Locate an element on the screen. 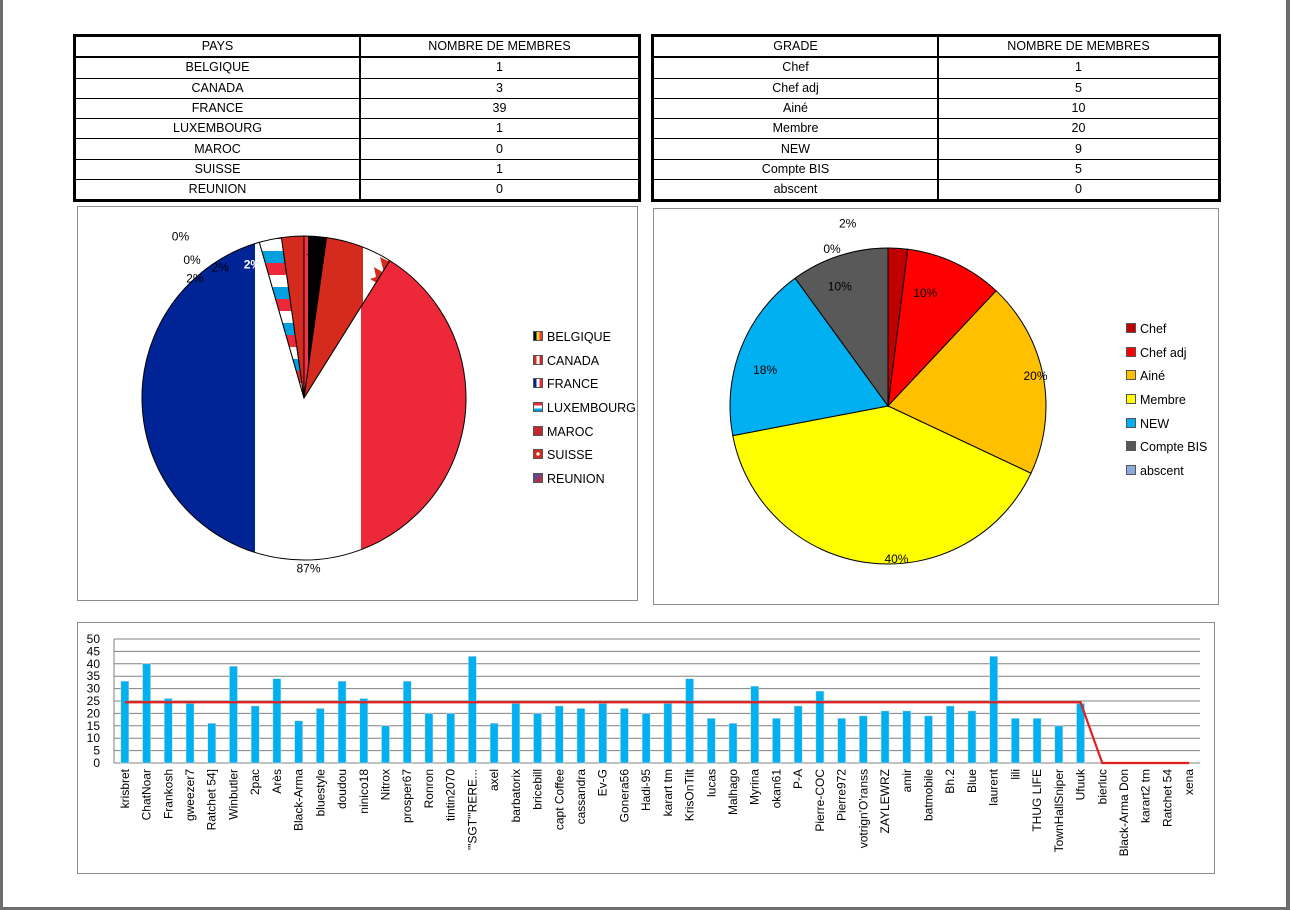  pays-pie-legend-label: SUISSE is located at coordinates (570, 455).